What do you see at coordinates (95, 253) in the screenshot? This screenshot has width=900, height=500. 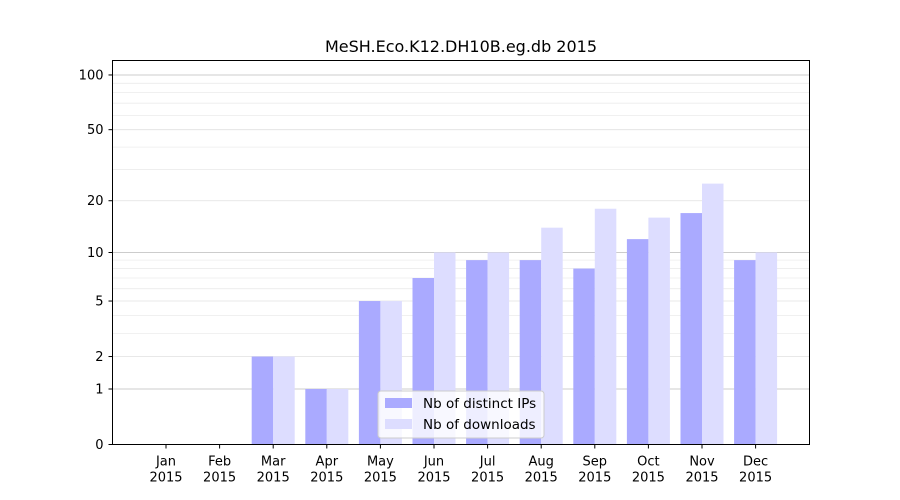 I see `y-tick-label: 10` at bounding box center [95, 253].